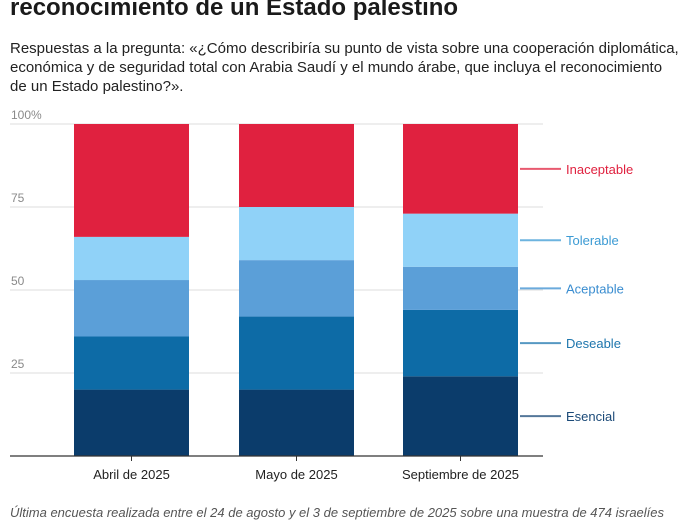 The width and height of the screenshot is (688, 520). Describe the element at coordinates (460, 474) in the screenshot. I see `x-tick-label-3: Septiembre de 2025` at that location.